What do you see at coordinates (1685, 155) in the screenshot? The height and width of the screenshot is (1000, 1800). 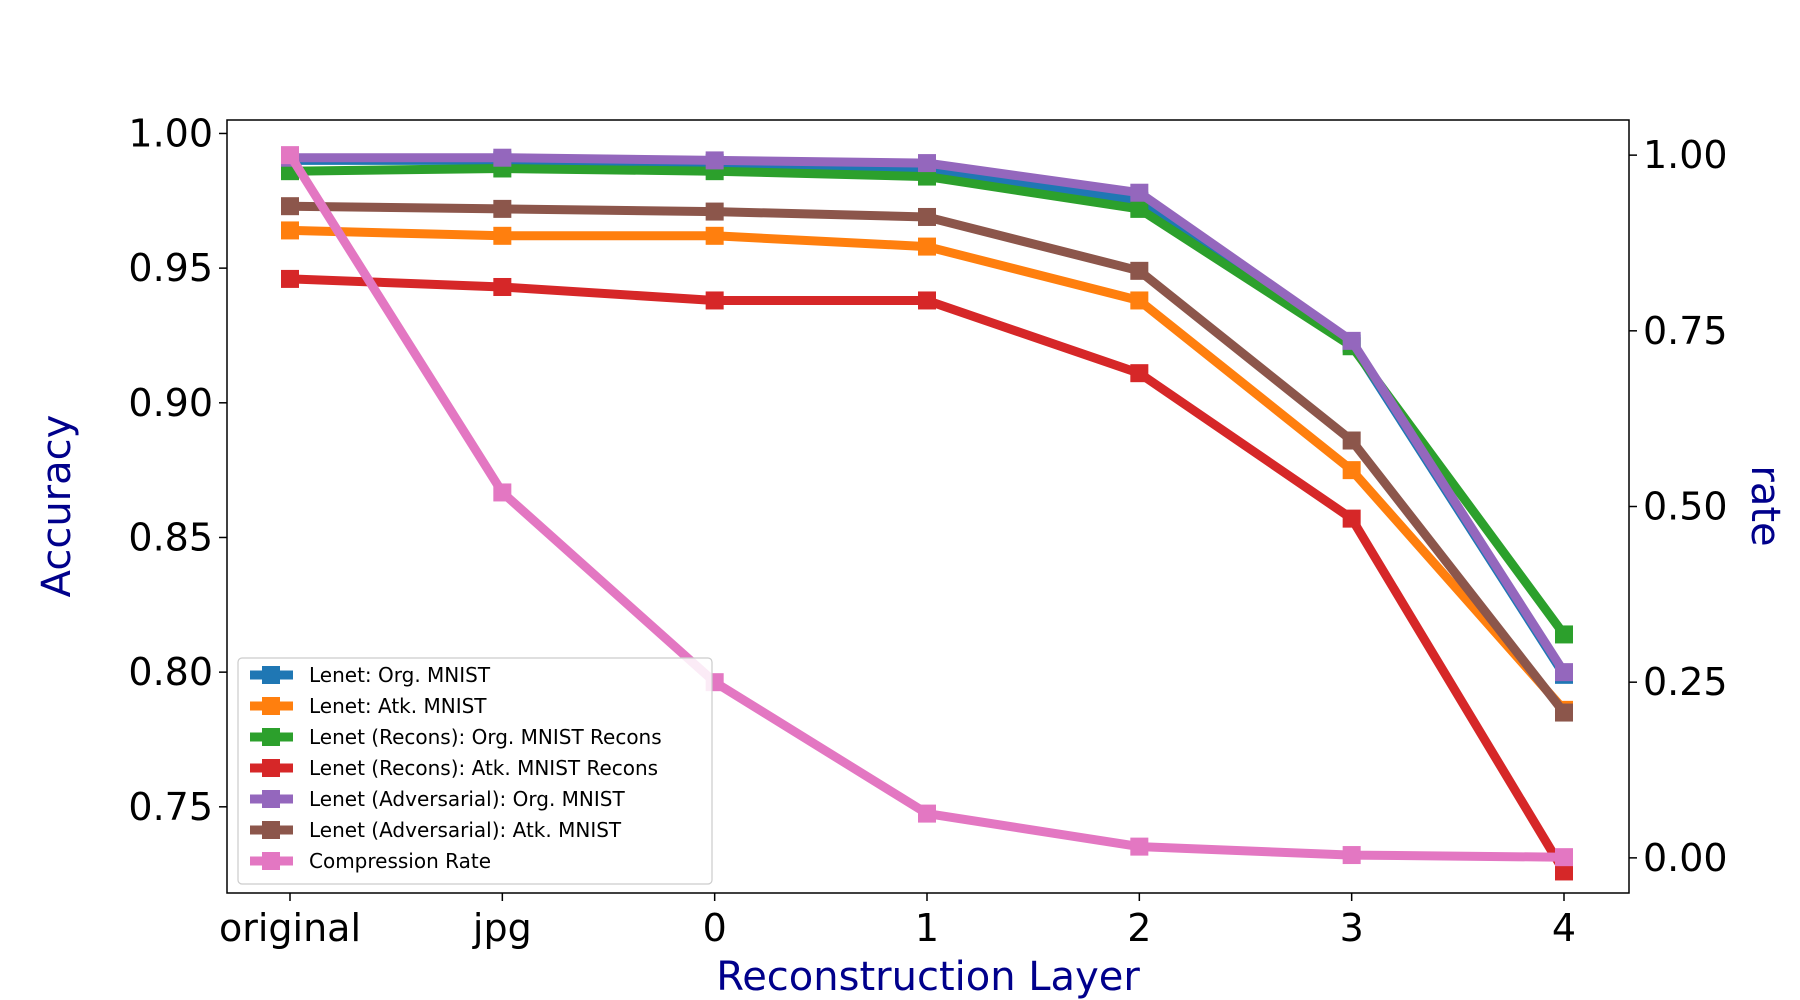 I see `y2-tick-label: 1.00` at bounding box center [1685, 155].